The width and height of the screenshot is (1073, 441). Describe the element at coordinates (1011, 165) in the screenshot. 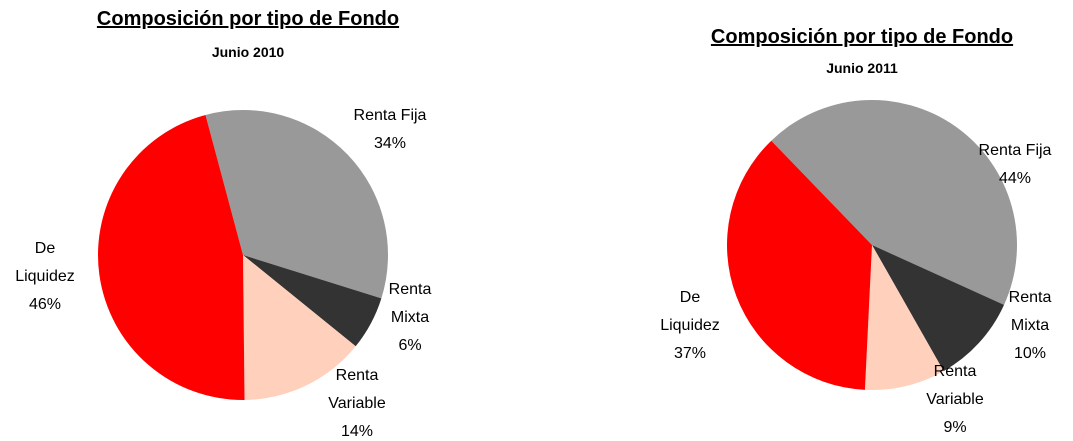

I see `slice-label: Renta Fija 44%` at that location.